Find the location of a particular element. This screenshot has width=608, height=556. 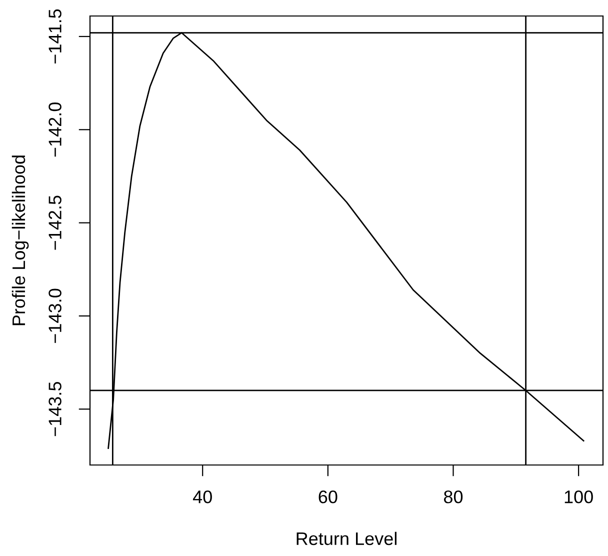

y-tick-label: −143.5 is located at coordinates (55, 409).